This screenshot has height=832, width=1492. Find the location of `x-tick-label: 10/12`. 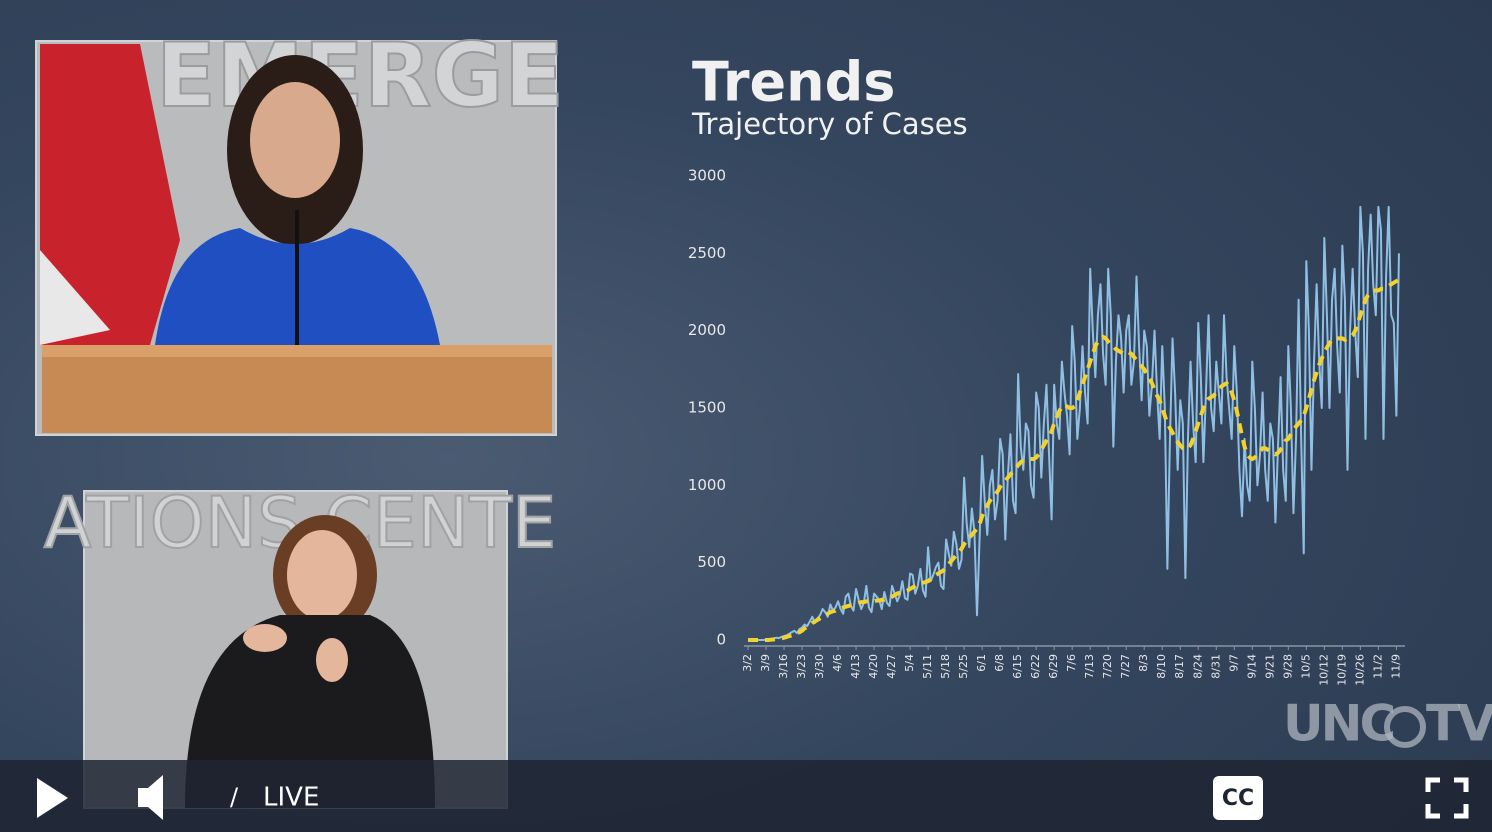

x-tick-label: 10/12 is located at coordinates (1323, 670).